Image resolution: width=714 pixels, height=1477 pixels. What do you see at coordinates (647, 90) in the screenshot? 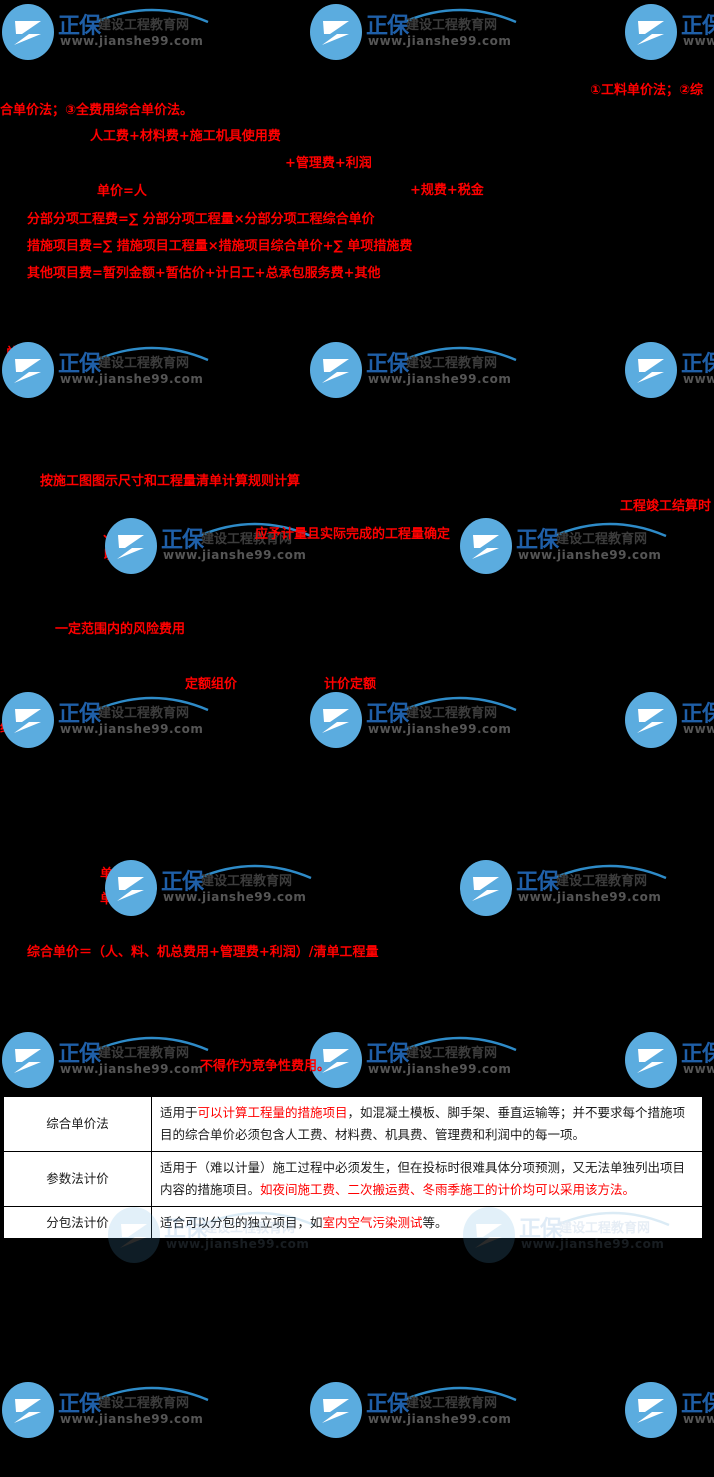
I see `annotation-methods-right: ①工料单价法；②综` at bounding box center [647, 90].